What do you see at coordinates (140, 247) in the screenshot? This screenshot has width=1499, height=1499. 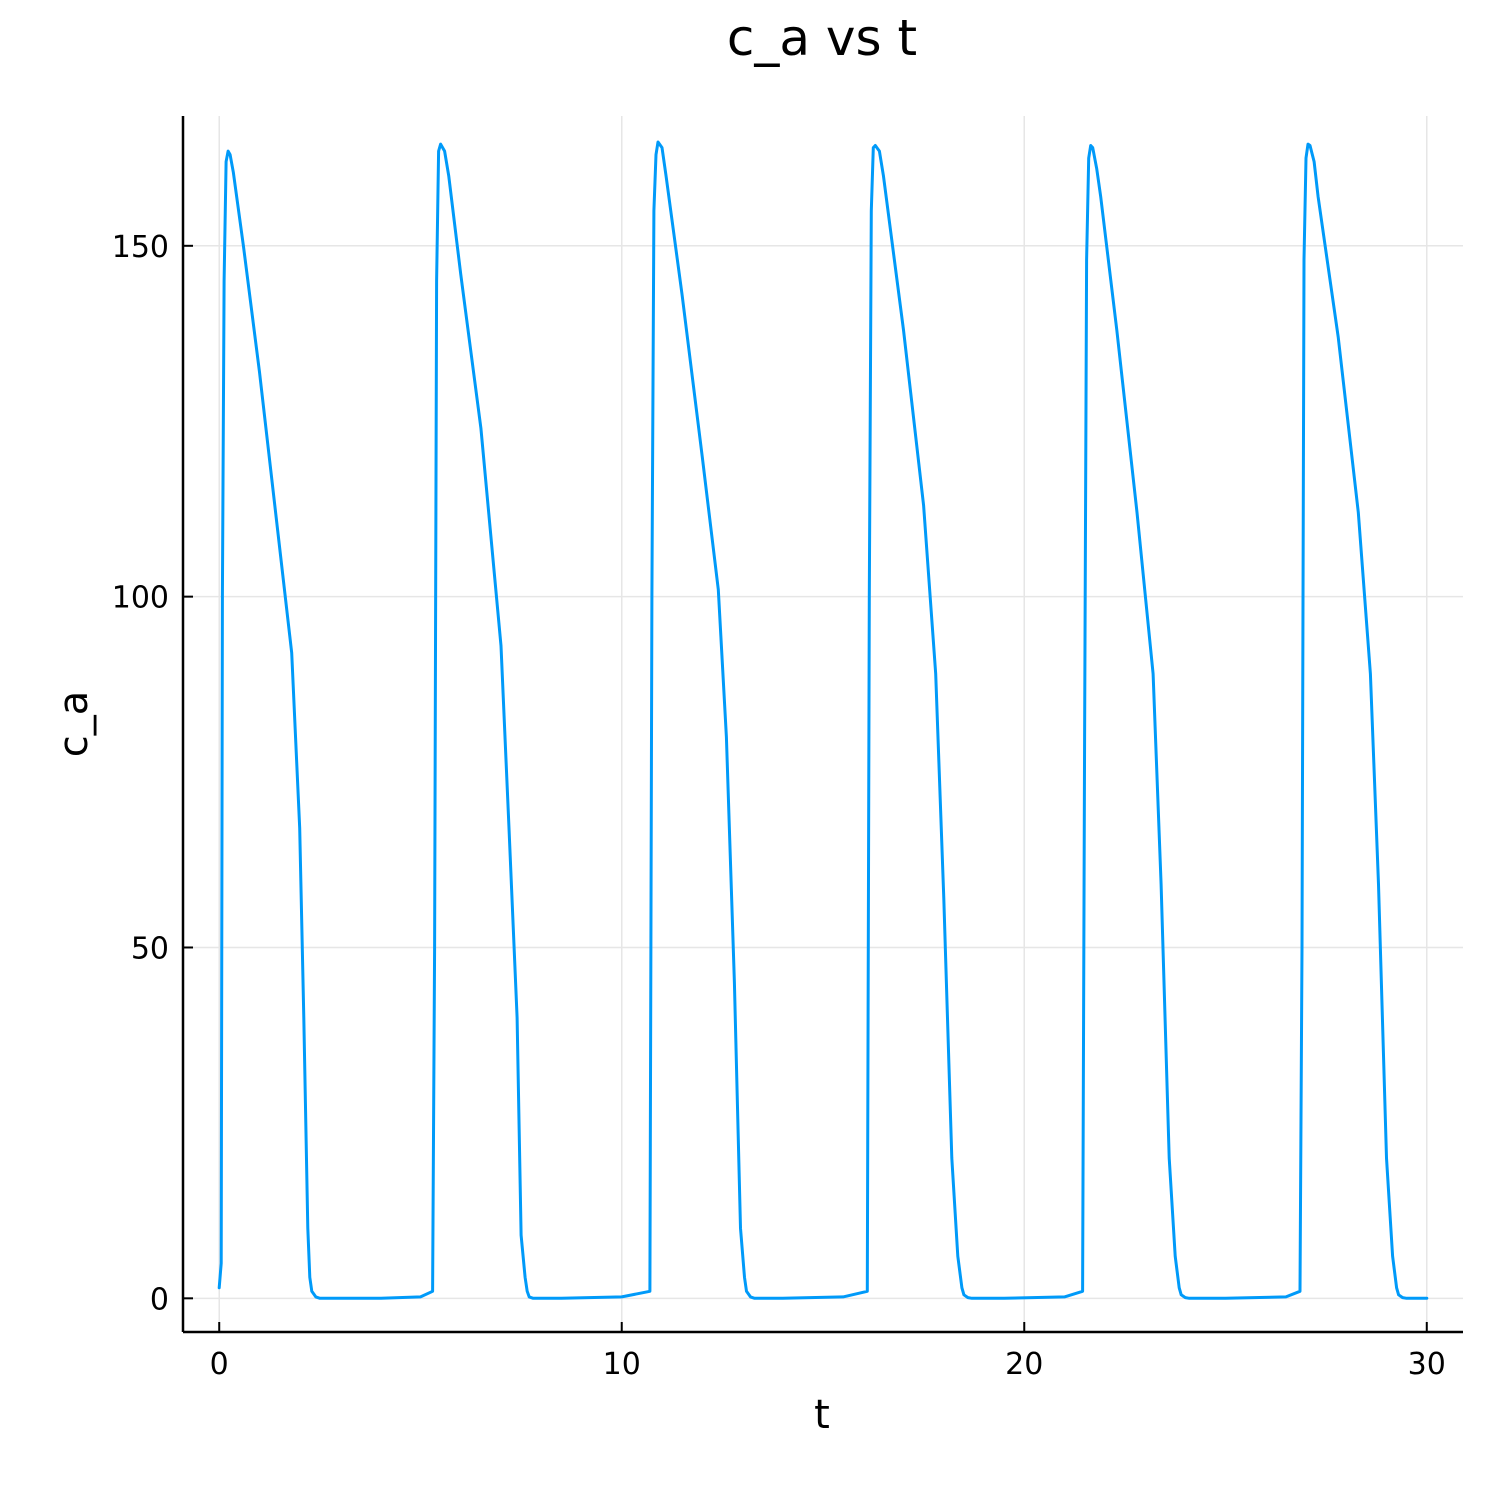 I see `y-tick-label-3: 150` at bounding box center [140, 247].